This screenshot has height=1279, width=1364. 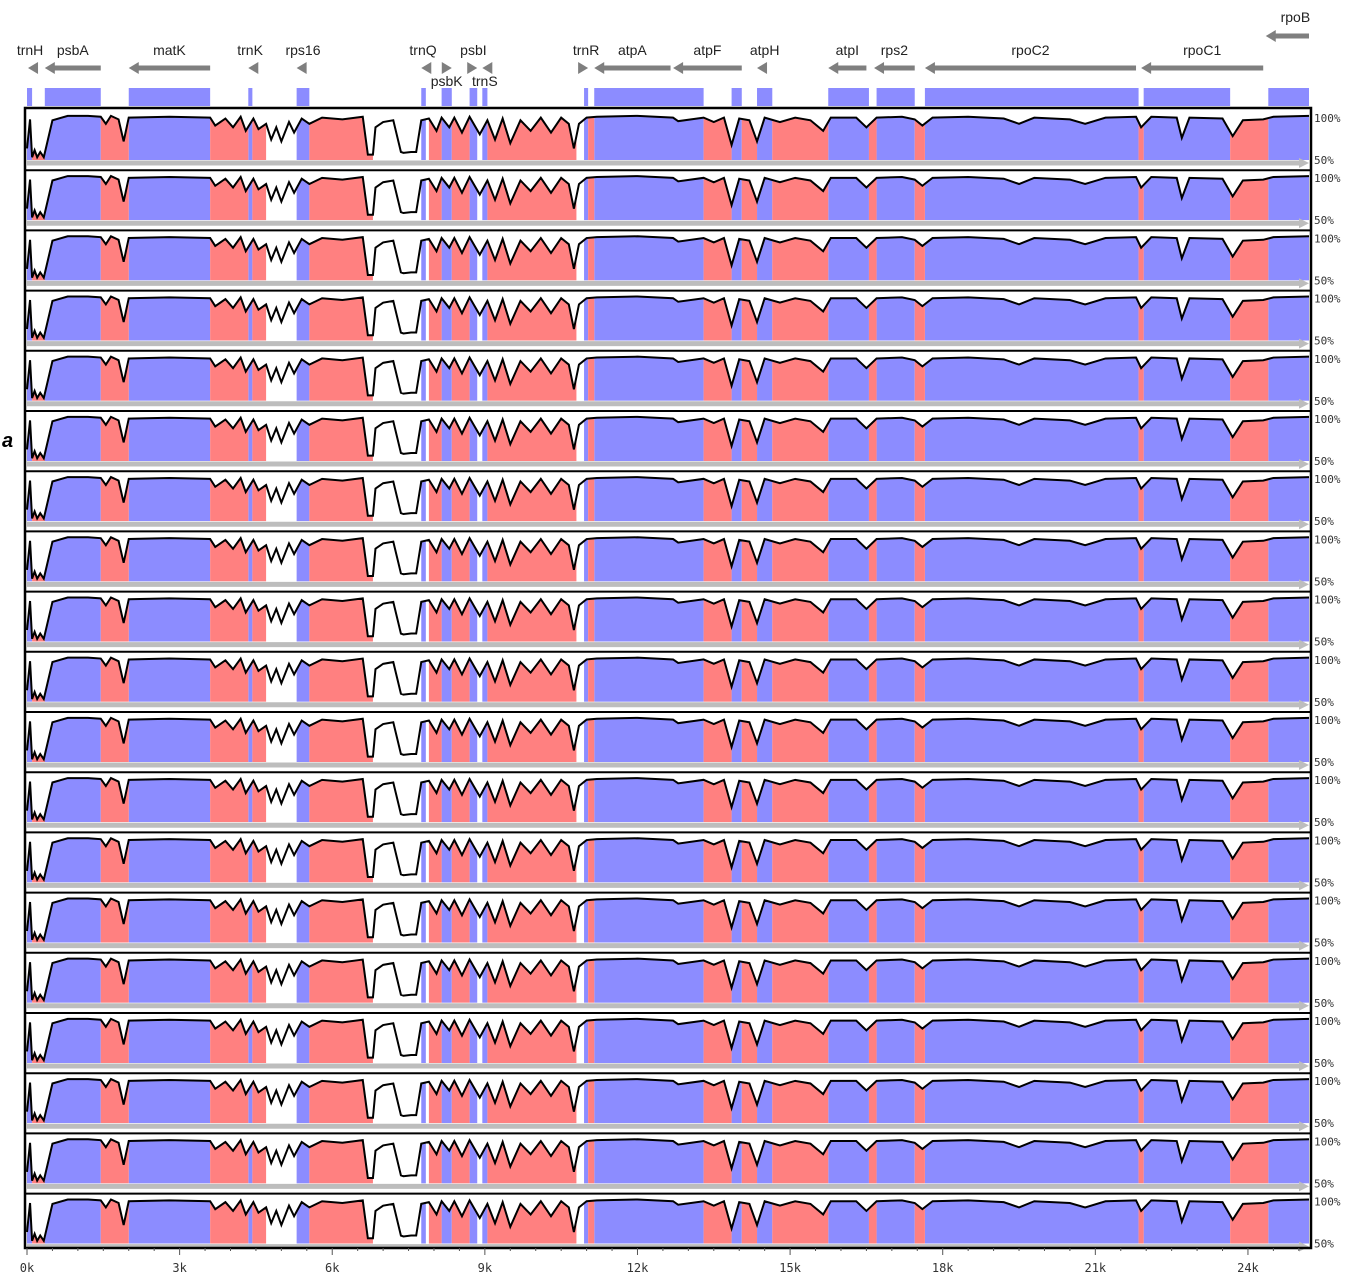 I want to click on gene-label: atpI, so click(x=847, y=50).